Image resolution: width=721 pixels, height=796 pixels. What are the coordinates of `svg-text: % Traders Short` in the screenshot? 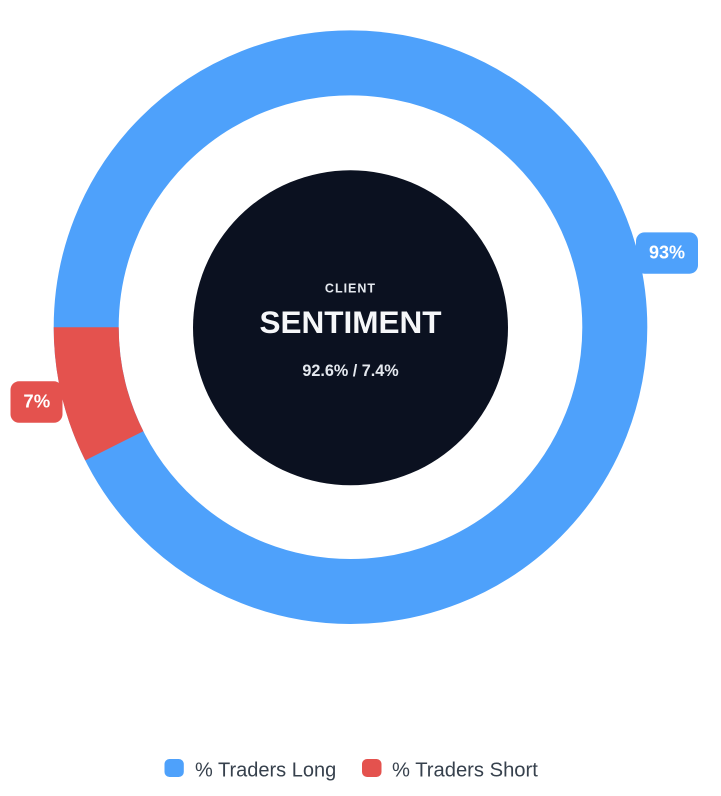 It's located at (465, 771).